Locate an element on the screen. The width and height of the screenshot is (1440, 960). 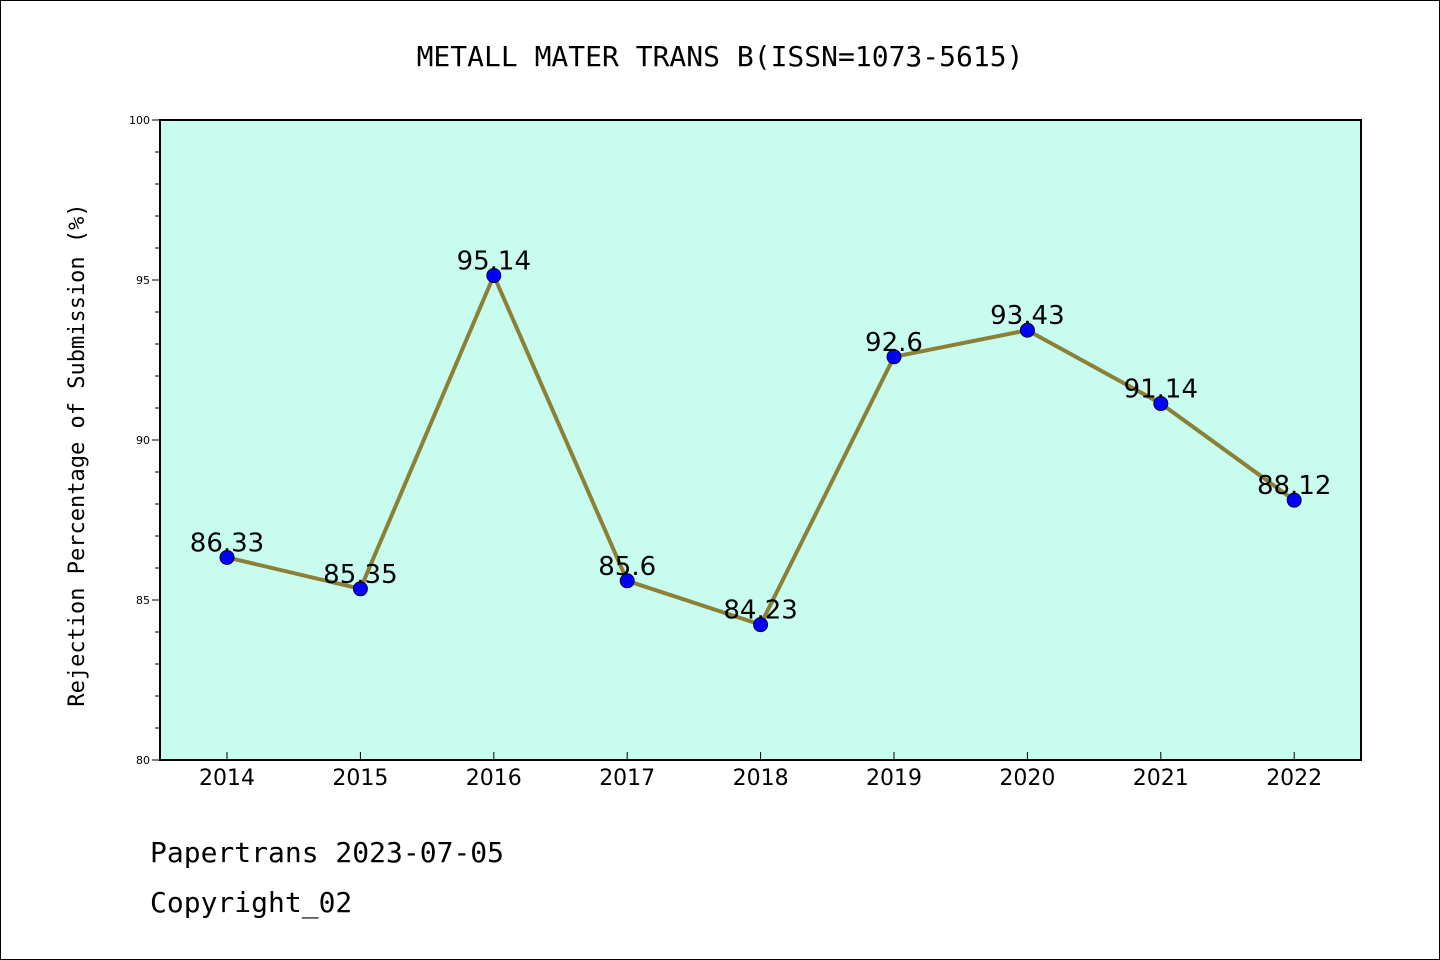
x-tick-label: 2022 is located at coordinates (1294, 778).